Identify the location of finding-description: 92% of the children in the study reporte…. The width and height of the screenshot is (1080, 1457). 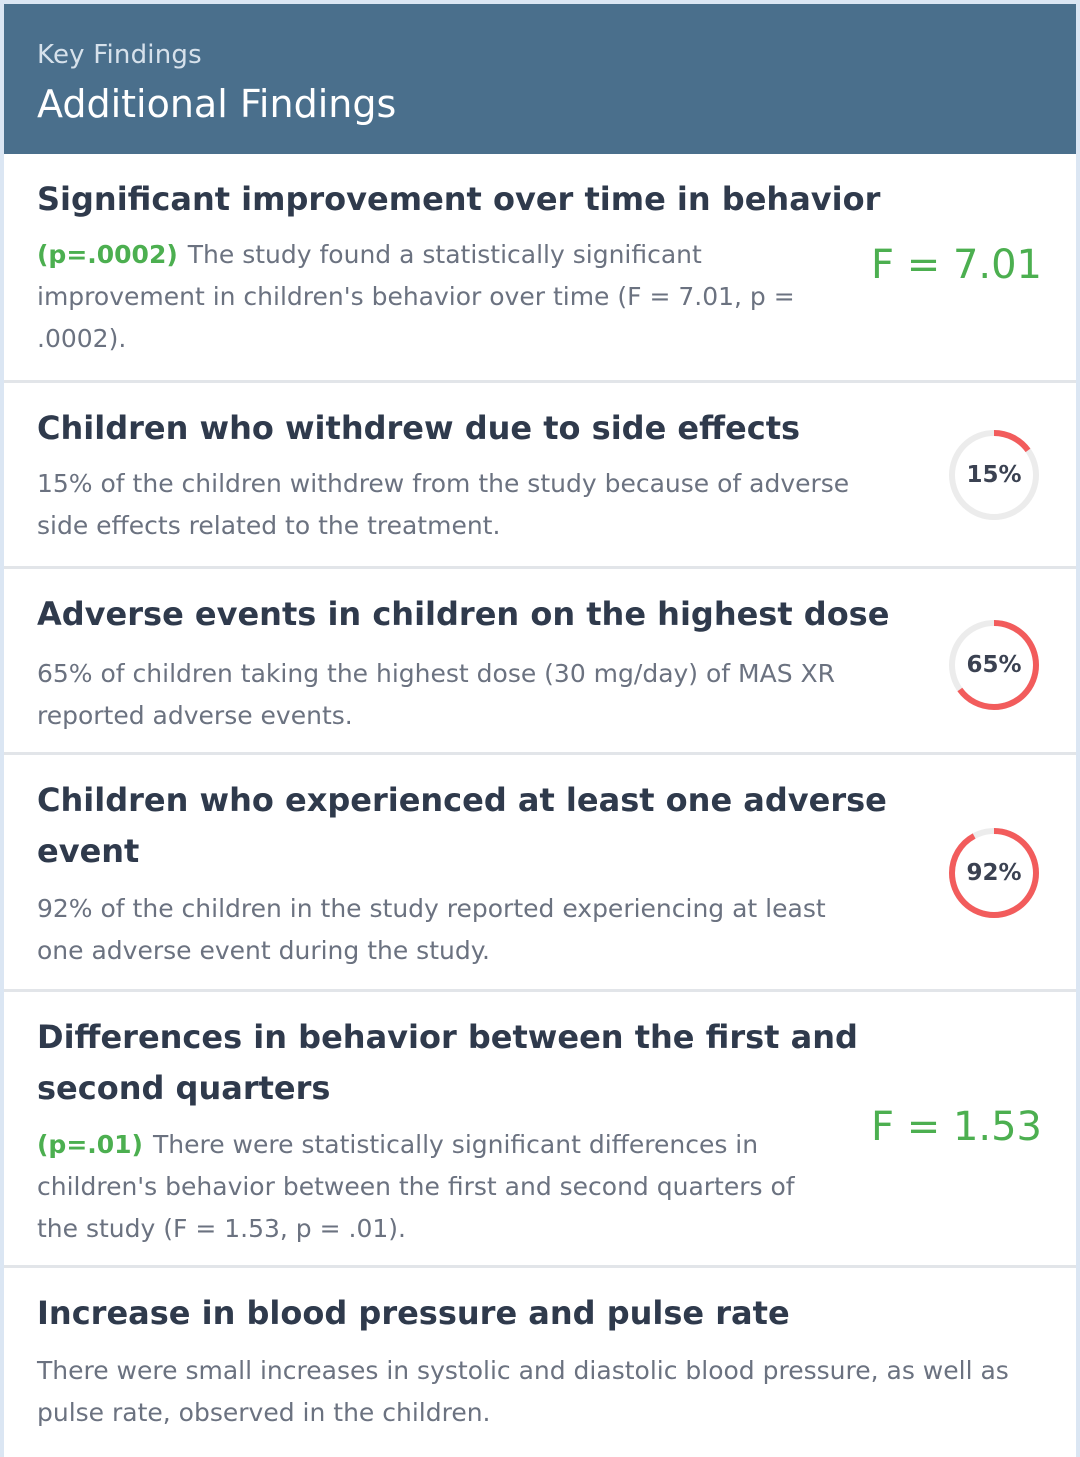
(431, 929).